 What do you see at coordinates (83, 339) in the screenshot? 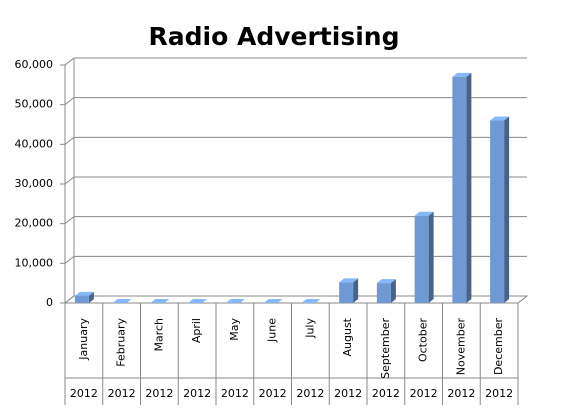
I see `x-tick-label: January` at bounding box center [83, 339].